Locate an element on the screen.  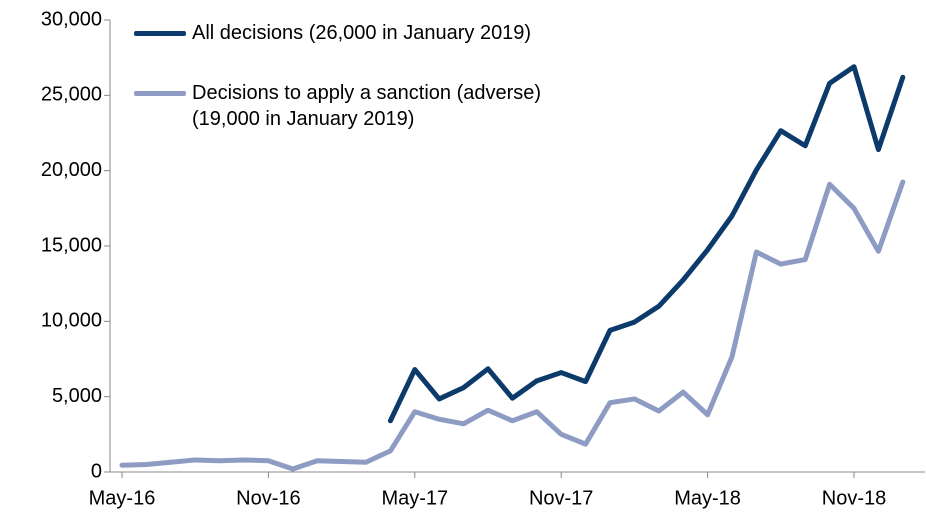
legend-label: All decisions (26,000 in January 2019) is located at coordinates (362, 33).